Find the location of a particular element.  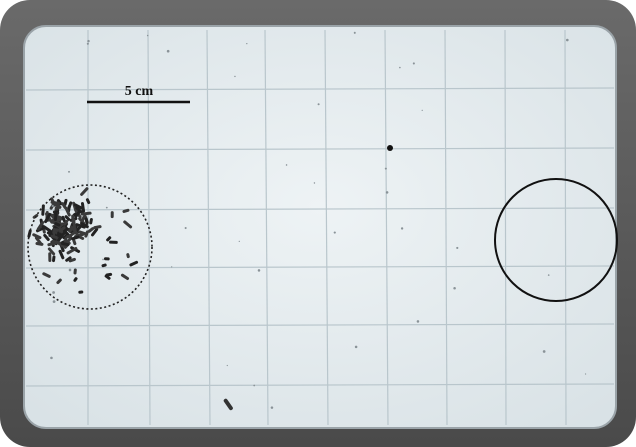

target-zone is located at coordinates (556, 240).